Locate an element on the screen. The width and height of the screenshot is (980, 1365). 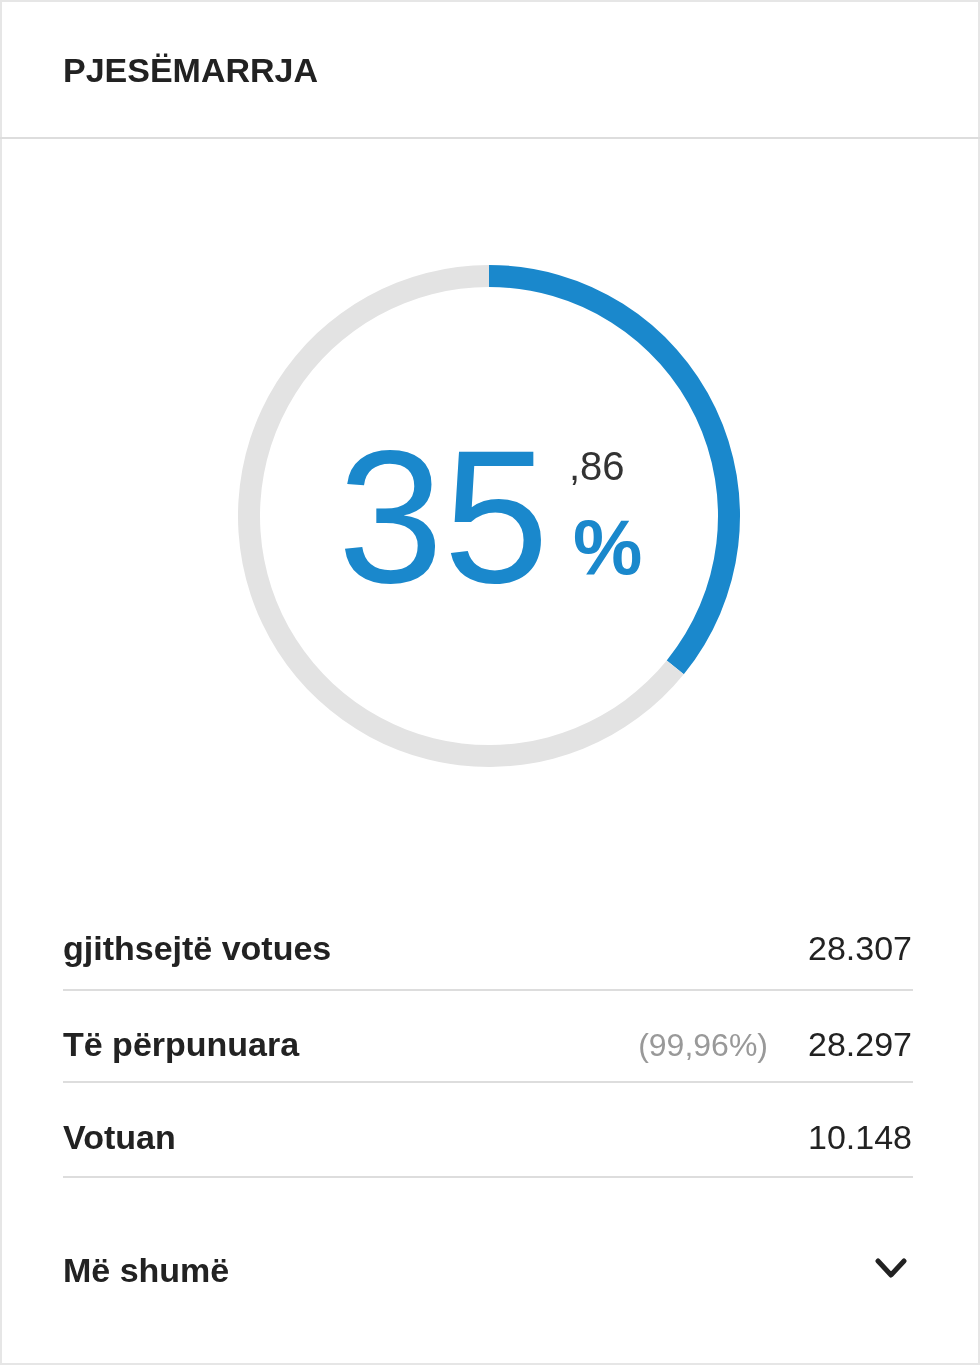
text: 28.307 is located at coordinates (860, 948).